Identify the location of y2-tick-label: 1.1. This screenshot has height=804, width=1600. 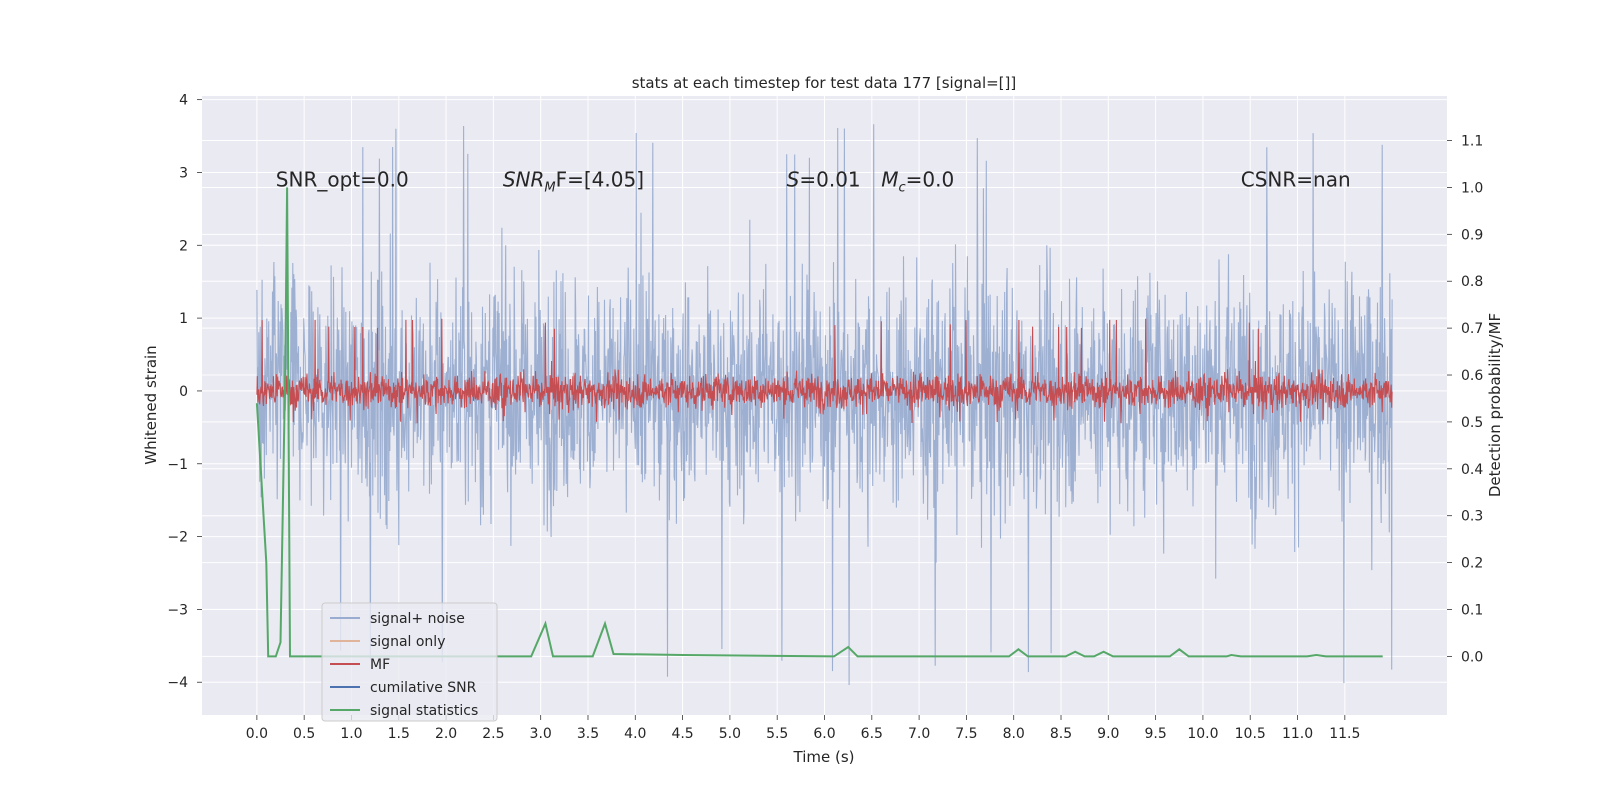
(1472, 142).